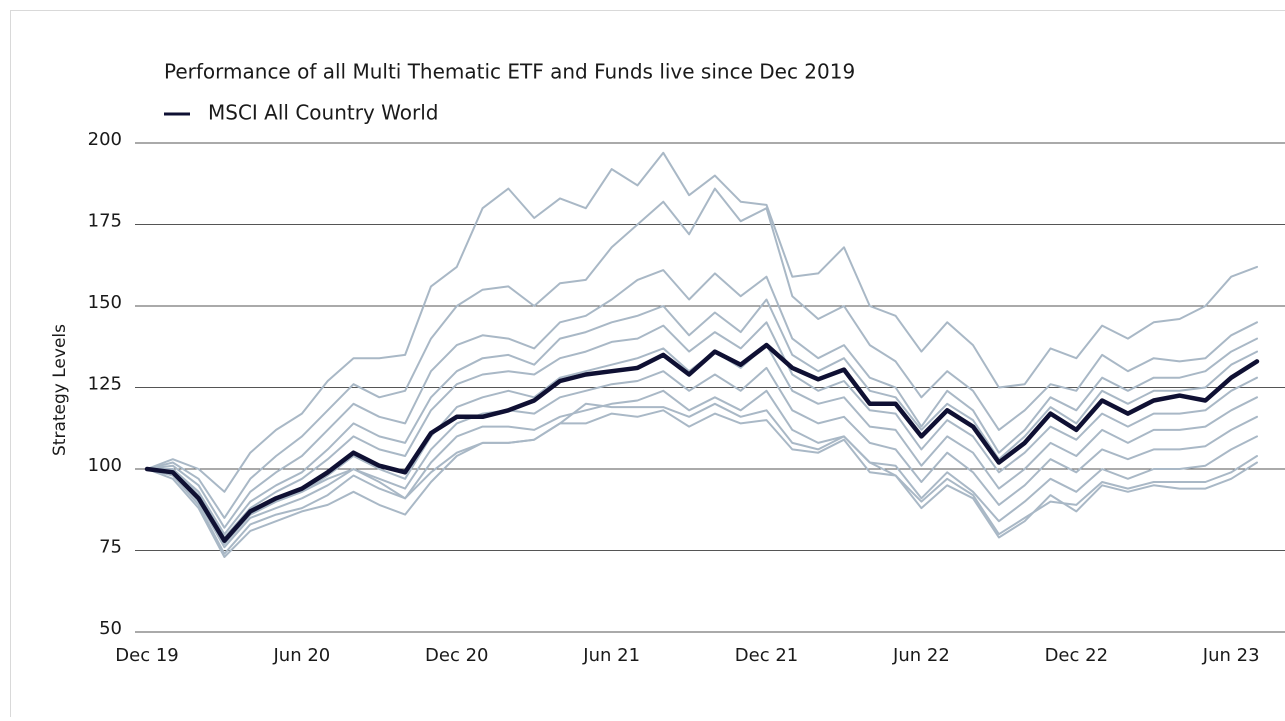 The height and width of the screenshot is (721, 1285). I want to click on x-tick-label: Jun 20, so click(302, 655).